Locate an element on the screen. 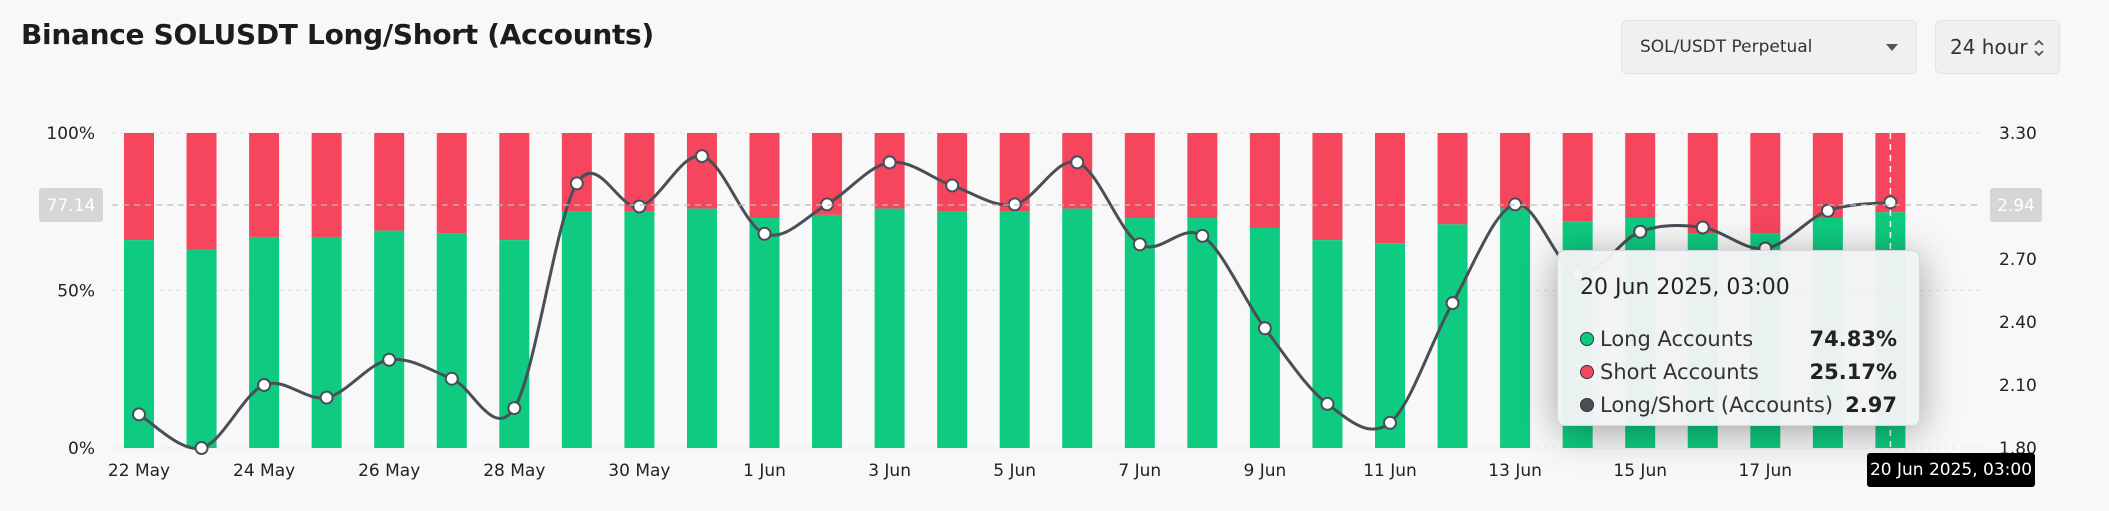 This screenshot has width=2109, height=511. crosshair-right-value: 2.94 is located at coordinates (2016, 206).